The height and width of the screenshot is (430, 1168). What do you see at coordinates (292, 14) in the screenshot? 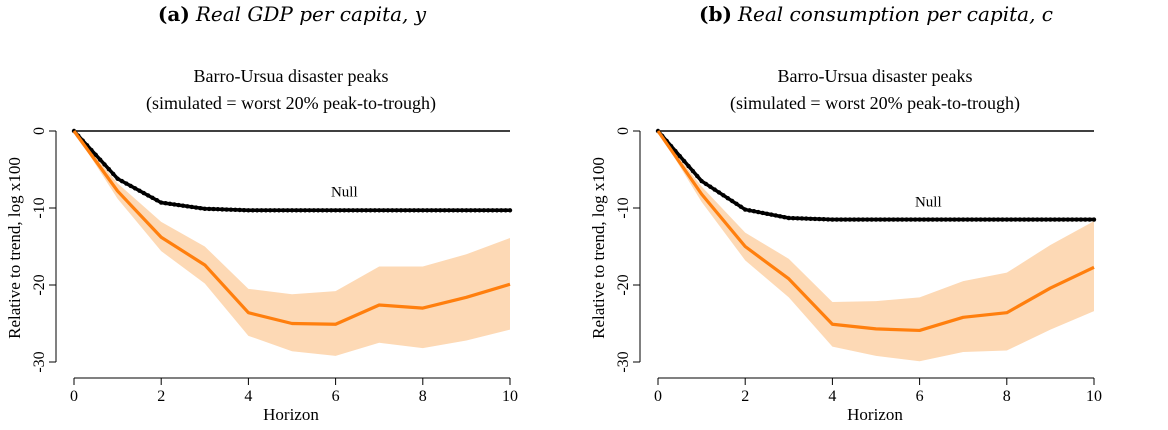
I see `panel-caption: (a) Real GDP per capita, y` at bounding box center [292, 14].